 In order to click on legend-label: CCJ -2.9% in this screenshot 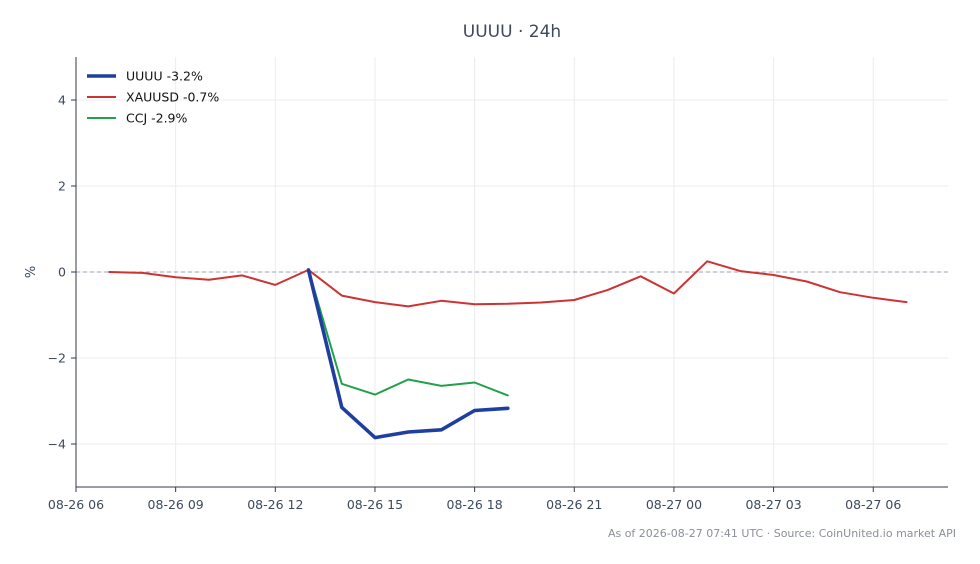, I will do `click(157, 118)`.